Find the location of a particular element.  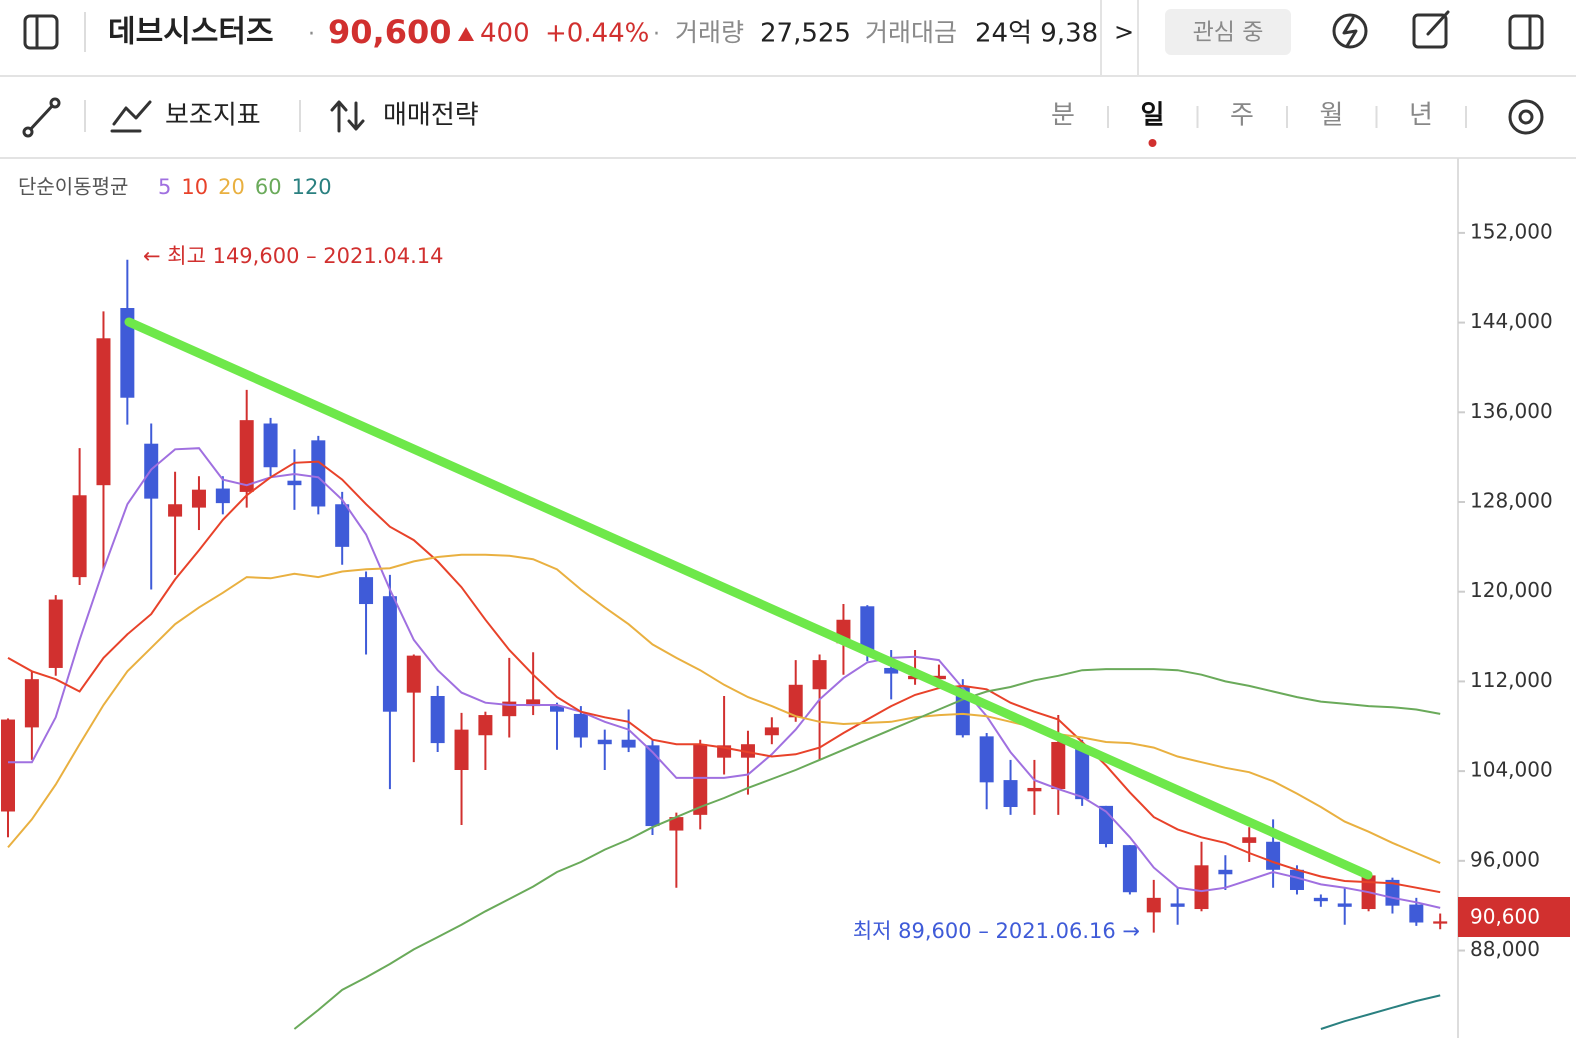

period-tab: 일 is located at coordinates (1153, 116).